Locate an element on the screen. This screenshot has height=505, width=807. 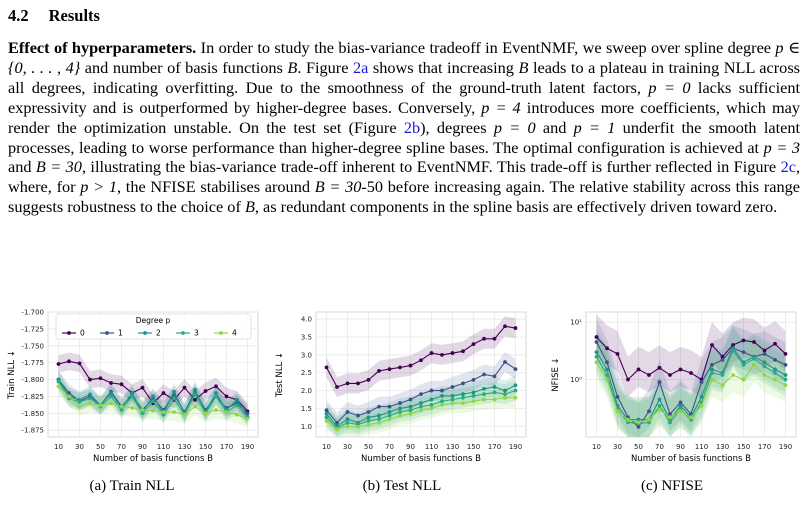
y-tick-label: -1.725 is located at coordinates (32, 329).